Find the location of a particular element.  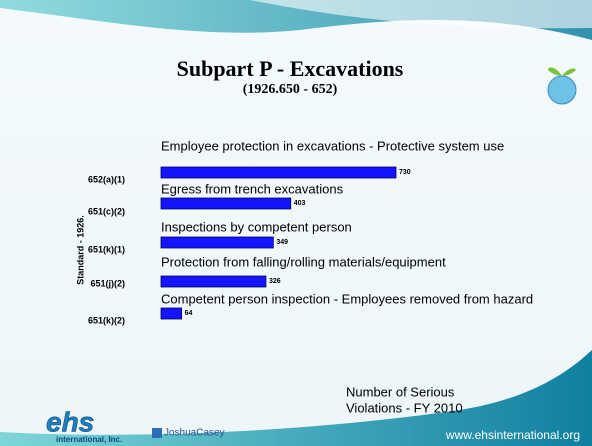

globe-icon is located at coordinates (562, 90).